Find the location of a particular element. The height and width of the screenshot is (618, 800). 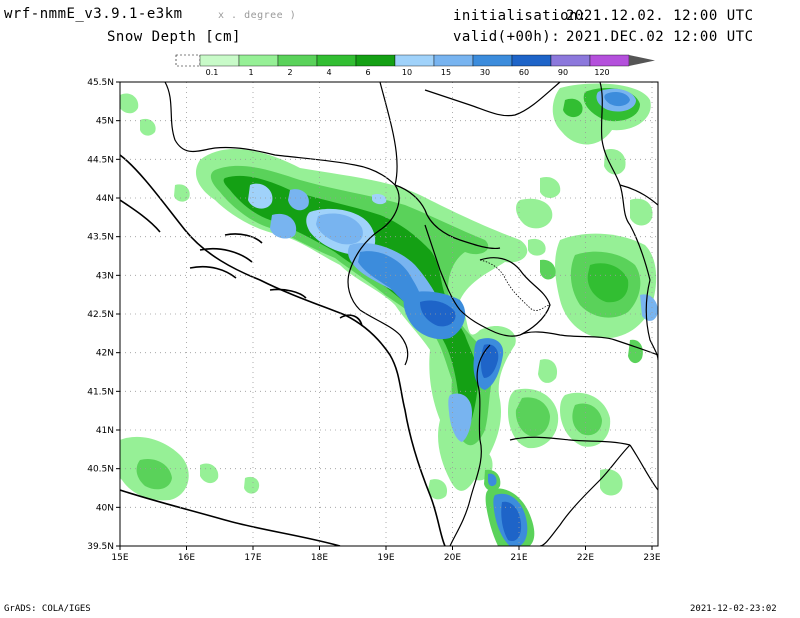

lat-tick-label: 44.5N is located at coordinates (100, 160).